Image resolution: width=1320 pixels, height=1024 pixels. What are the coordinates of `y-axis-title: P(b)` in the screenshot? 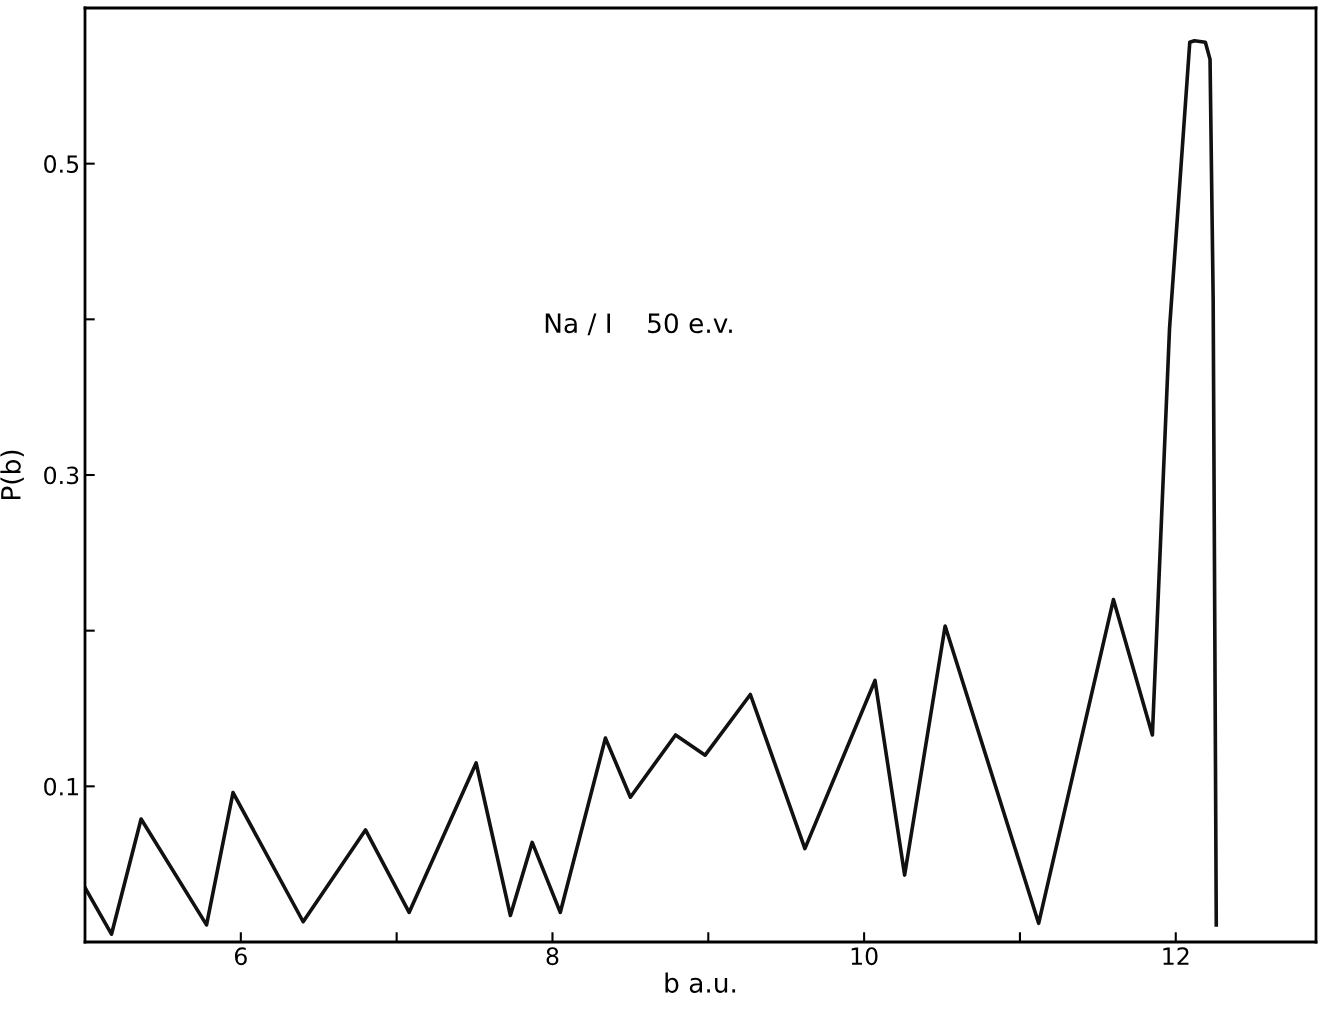 It's located at (12, 475).